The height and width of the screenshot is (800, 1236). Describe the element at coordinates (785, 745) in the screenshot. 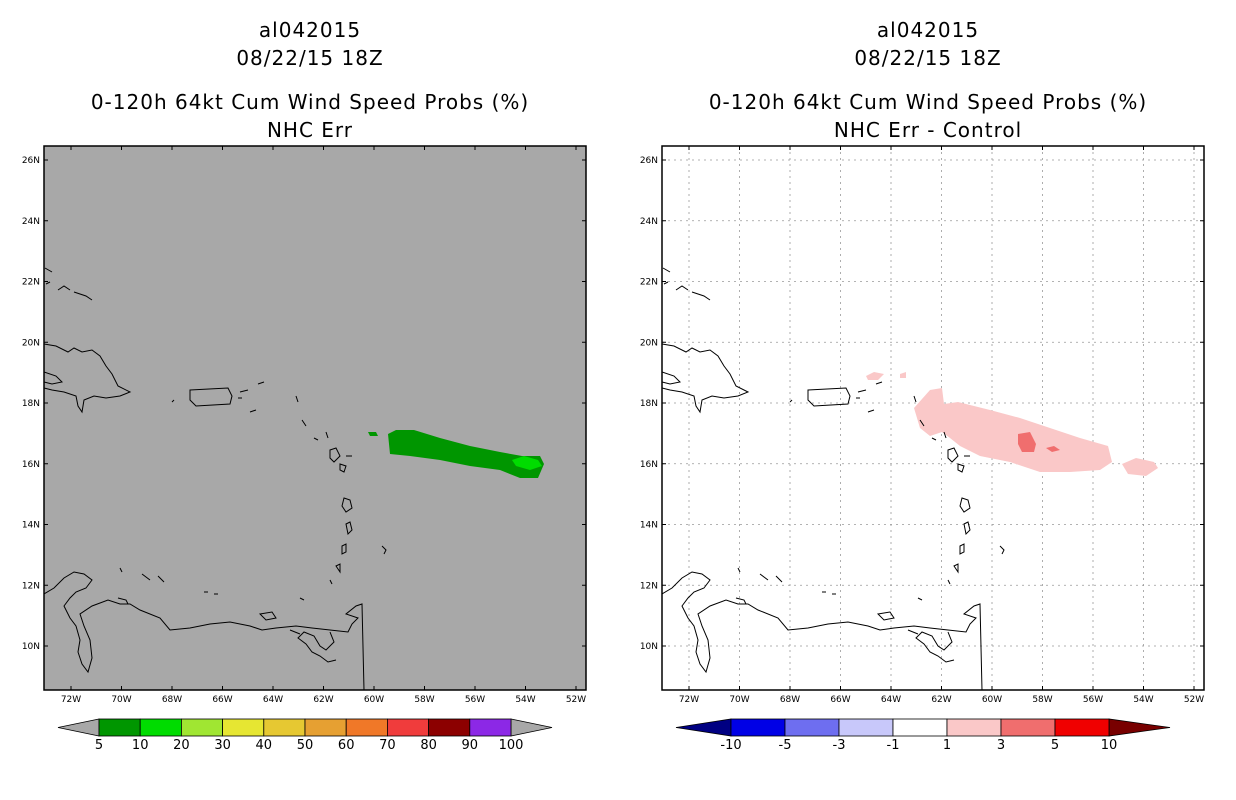

I see `colorbar-label: -5` at that location.